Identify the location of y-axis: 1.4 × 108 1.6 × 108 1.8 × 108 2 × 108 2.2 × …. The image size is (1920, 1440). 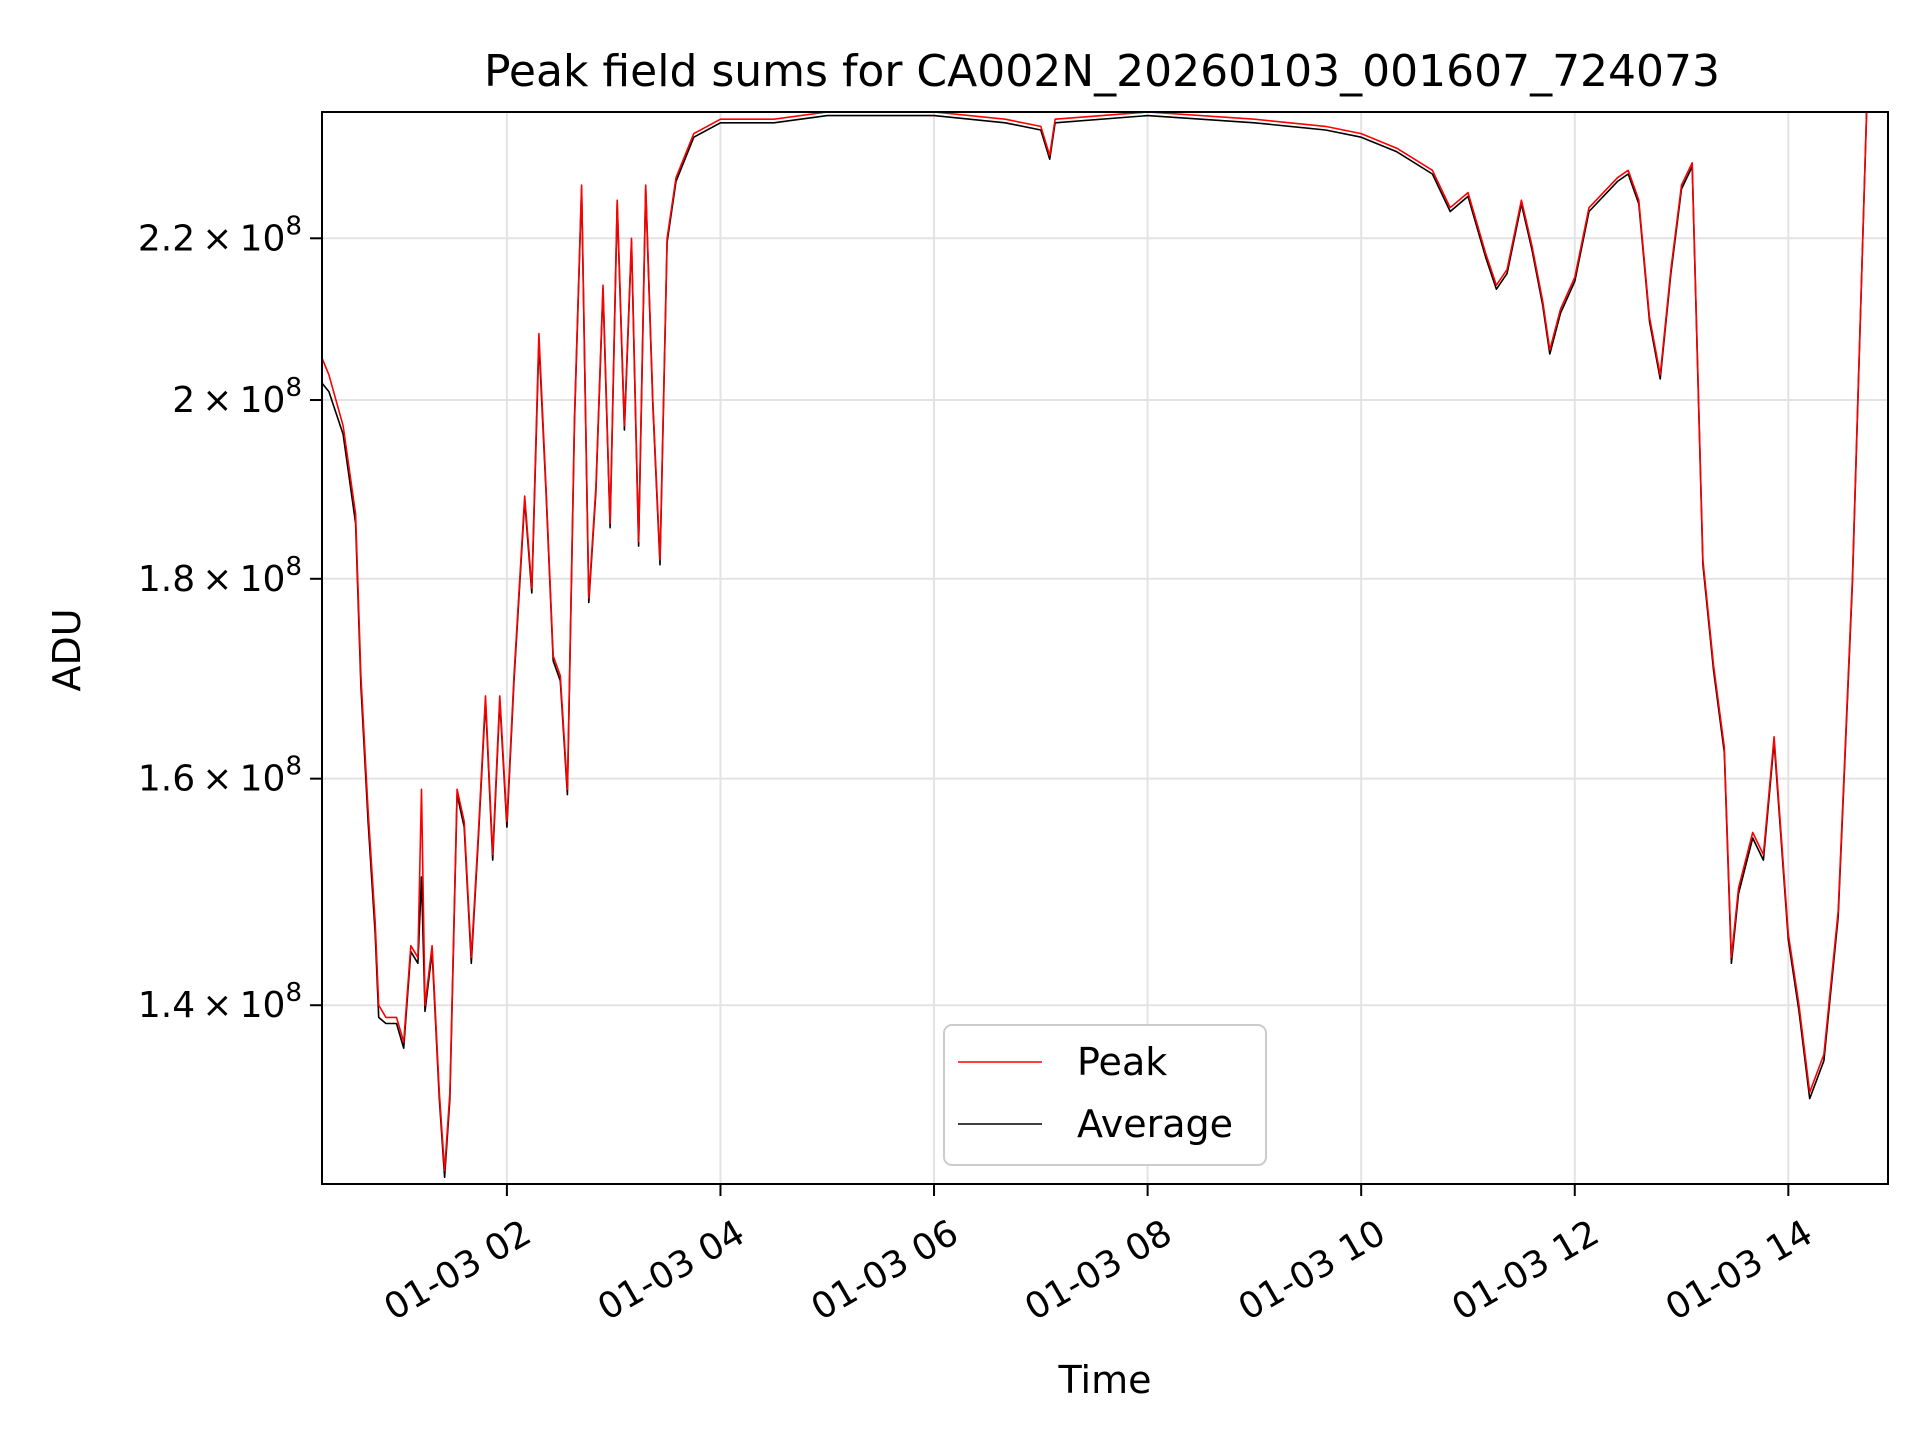
(230, 618).